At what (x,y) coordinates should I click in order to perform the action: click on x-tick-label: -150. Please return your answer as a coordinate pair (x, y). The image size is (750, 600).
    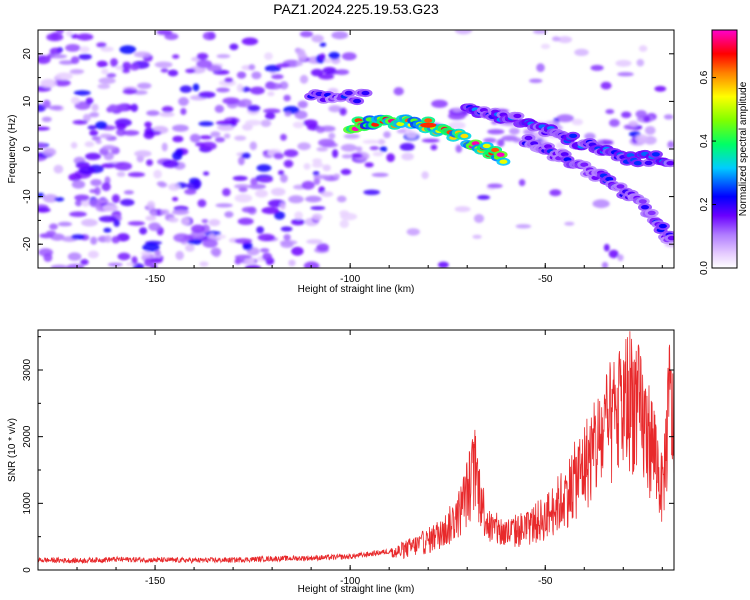
    Looking at the image, I should click on (155, 279).